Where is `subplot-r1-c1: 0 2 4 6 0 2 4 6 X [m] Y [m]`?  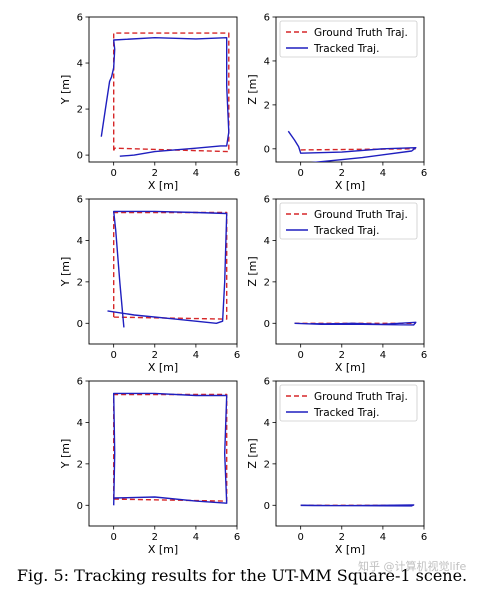 subplot-r1-c1: 0 2 4 6 0 2 4 6 X [m] Y [m] is located at coordinates (149, 103).